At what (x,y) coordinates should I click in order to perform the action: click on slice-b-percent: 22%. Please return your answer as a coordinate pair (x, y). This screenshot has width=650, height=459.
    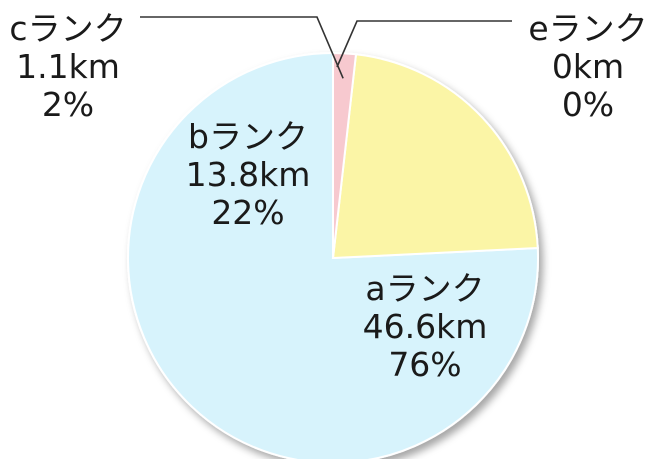
    Looking at the image, I should click on (248, 212).